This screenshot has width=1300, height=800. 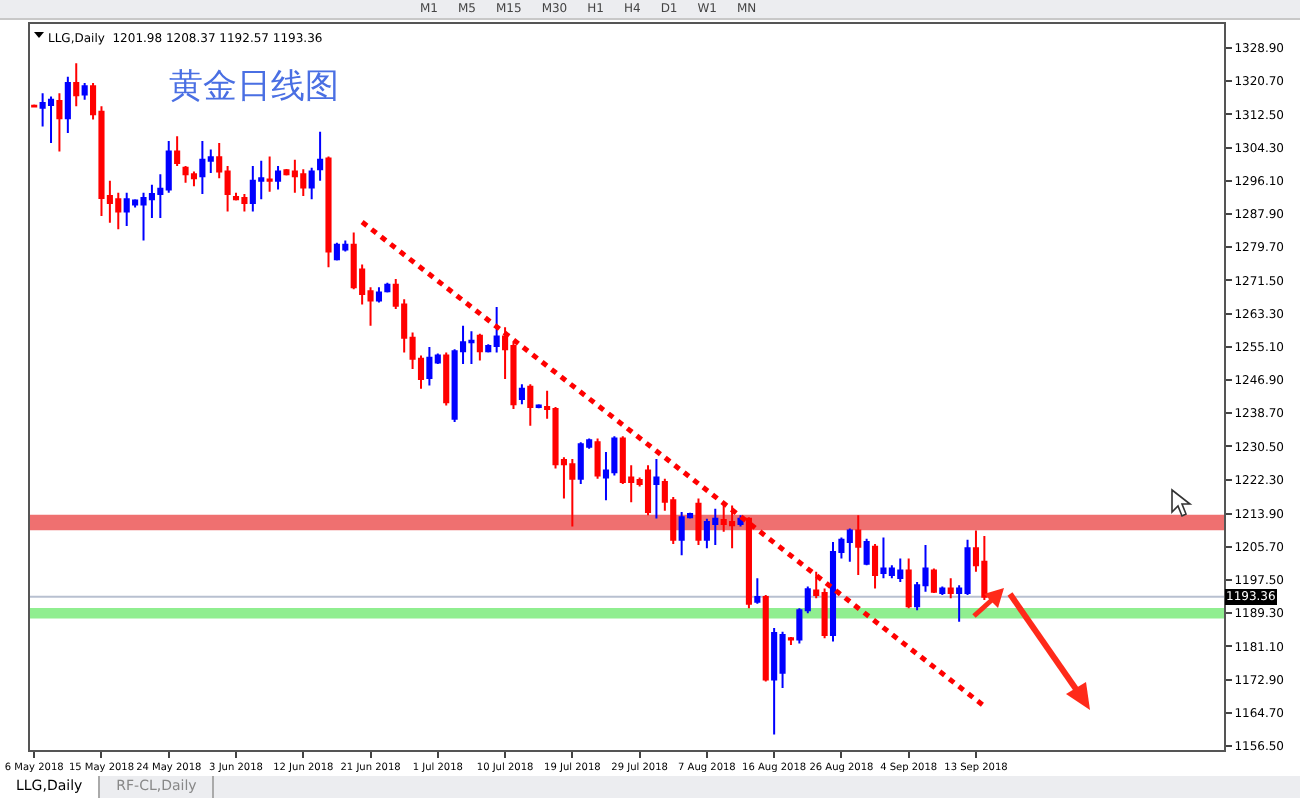 I want to click on text: 黄金日线图, so click(x=254, y=87).